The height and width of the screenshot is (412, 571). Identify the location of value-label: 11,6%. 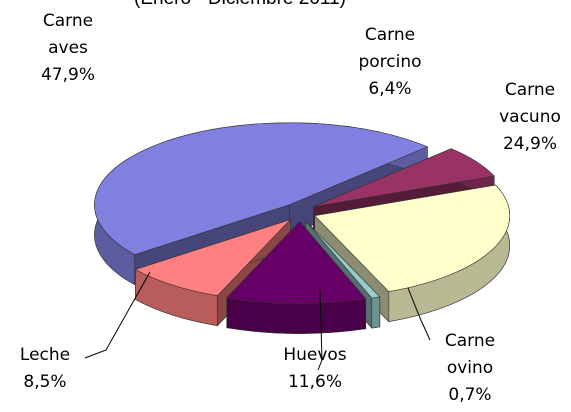
(314, 382).